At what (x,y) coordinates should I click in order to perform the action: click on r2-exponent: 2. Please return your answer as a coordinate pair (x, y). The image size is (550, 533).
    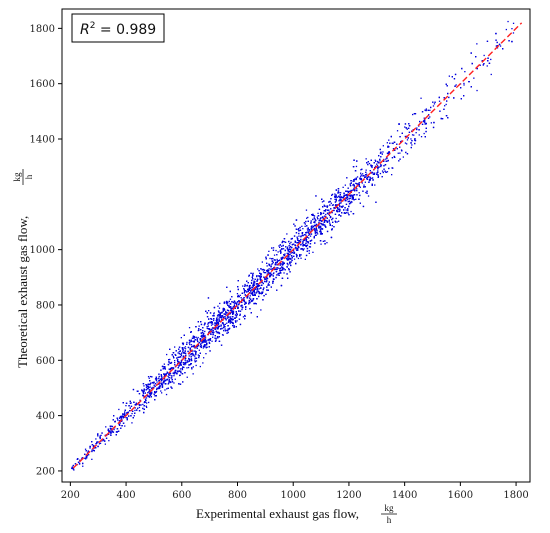
    Looking at the image, I should click on (93, 26).